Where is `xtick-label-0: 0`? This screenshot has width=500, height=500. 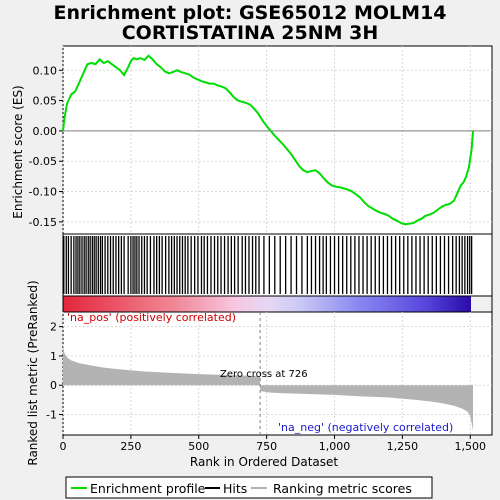 xtick-label-0: 0 is located at coordinates (63, 446).